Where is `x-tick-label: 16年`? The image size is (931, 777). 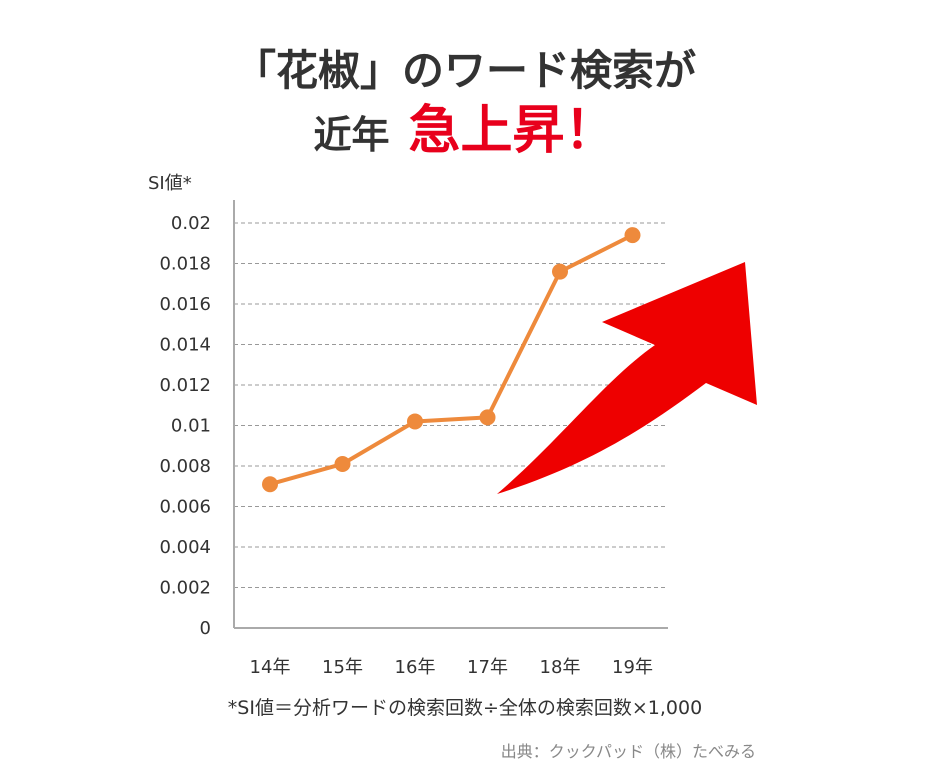
x-tick-label: 16年 is located at coordinates (415, 667).